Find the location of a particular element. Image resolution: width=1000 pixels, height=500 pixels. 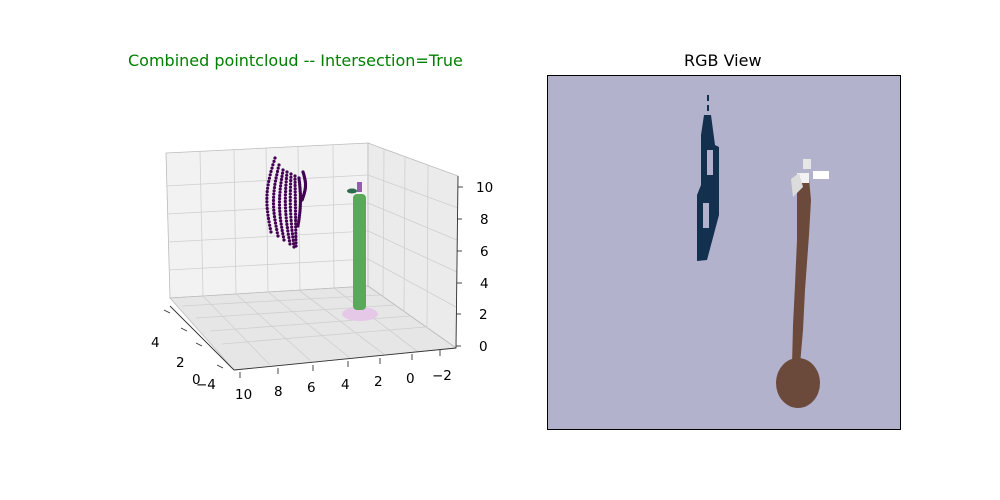

y-tick-labels: 10 8 6 4 2 0 −2 is located at coordinates (343, 385).